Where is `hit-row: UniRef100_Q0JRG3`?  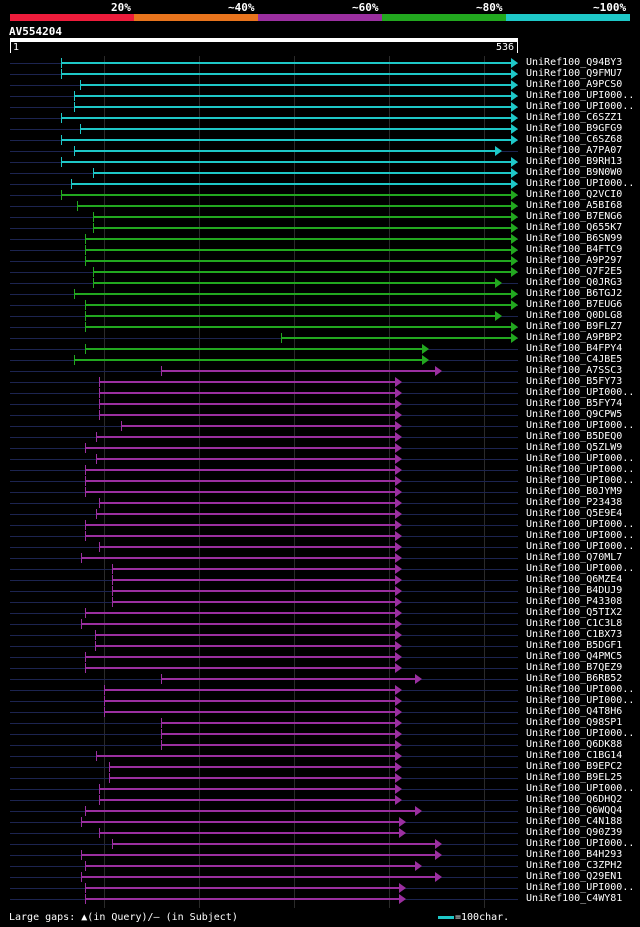
hit-row: UniRef100_Q0JRG3 is located at coordinates (320, 283).